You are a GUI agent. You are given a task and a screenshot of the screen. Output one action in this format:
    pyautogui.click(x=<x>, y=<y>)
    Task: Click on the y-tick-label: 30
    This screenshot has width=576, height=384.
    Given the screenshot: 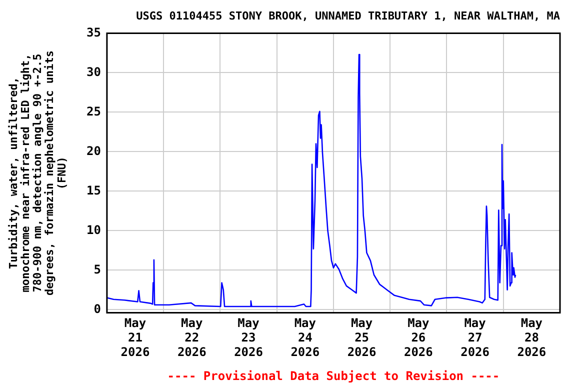 What is the action you would take?
    pyautogui.click(x=93, y=71)
    